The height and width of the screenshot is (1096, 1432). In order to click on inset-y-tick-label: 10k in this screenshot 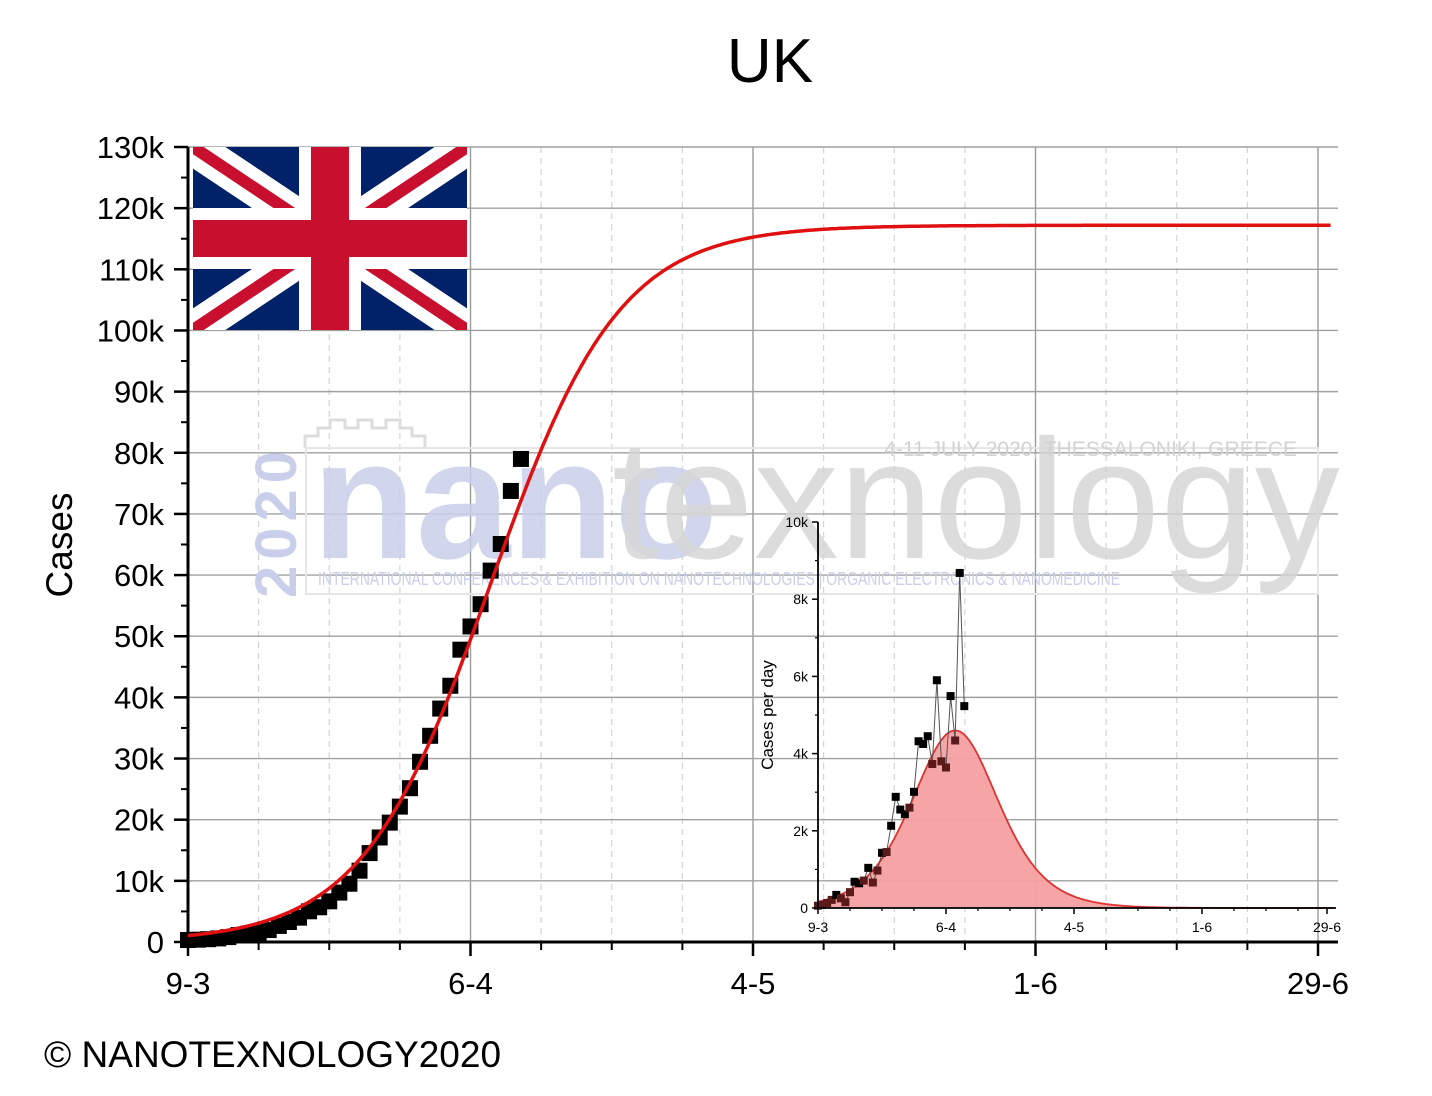, I will do `click(797, 522)`.